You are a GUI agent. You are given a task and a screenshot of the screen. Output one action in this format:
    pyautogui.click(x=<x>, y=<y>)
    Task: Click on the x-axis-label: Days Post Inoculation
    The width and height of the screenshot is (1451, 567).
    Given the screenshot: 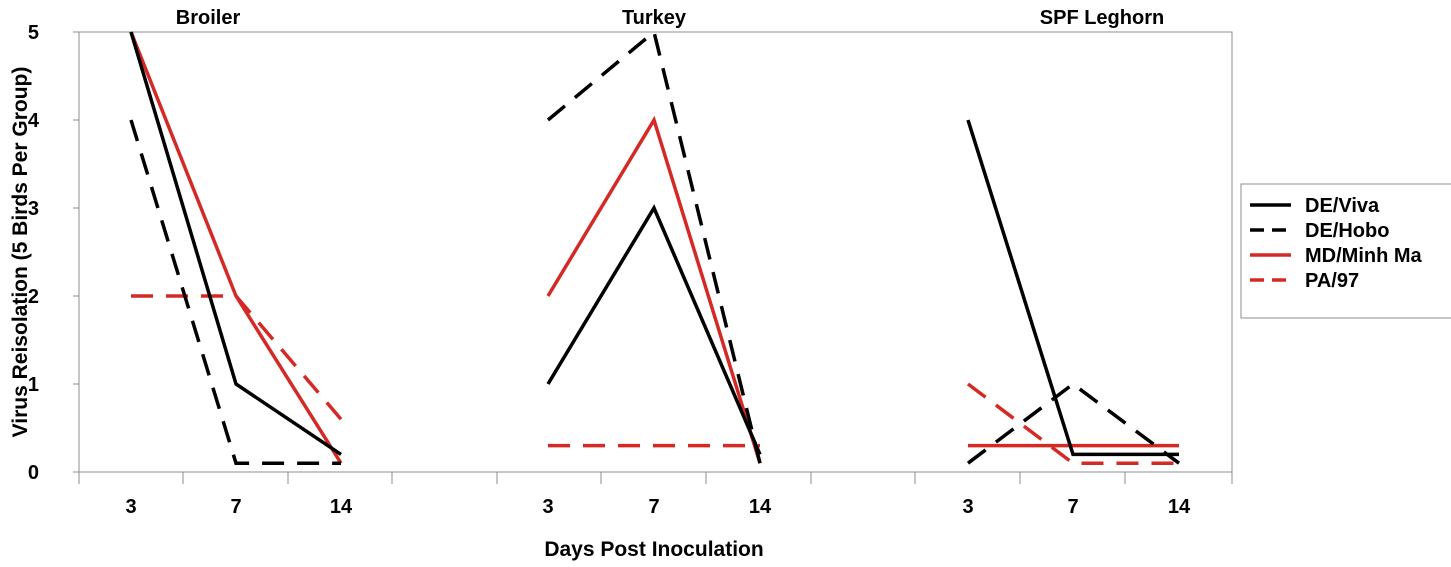 What is the action you would take?
    pyautogui.click(x=653, y=549)
    